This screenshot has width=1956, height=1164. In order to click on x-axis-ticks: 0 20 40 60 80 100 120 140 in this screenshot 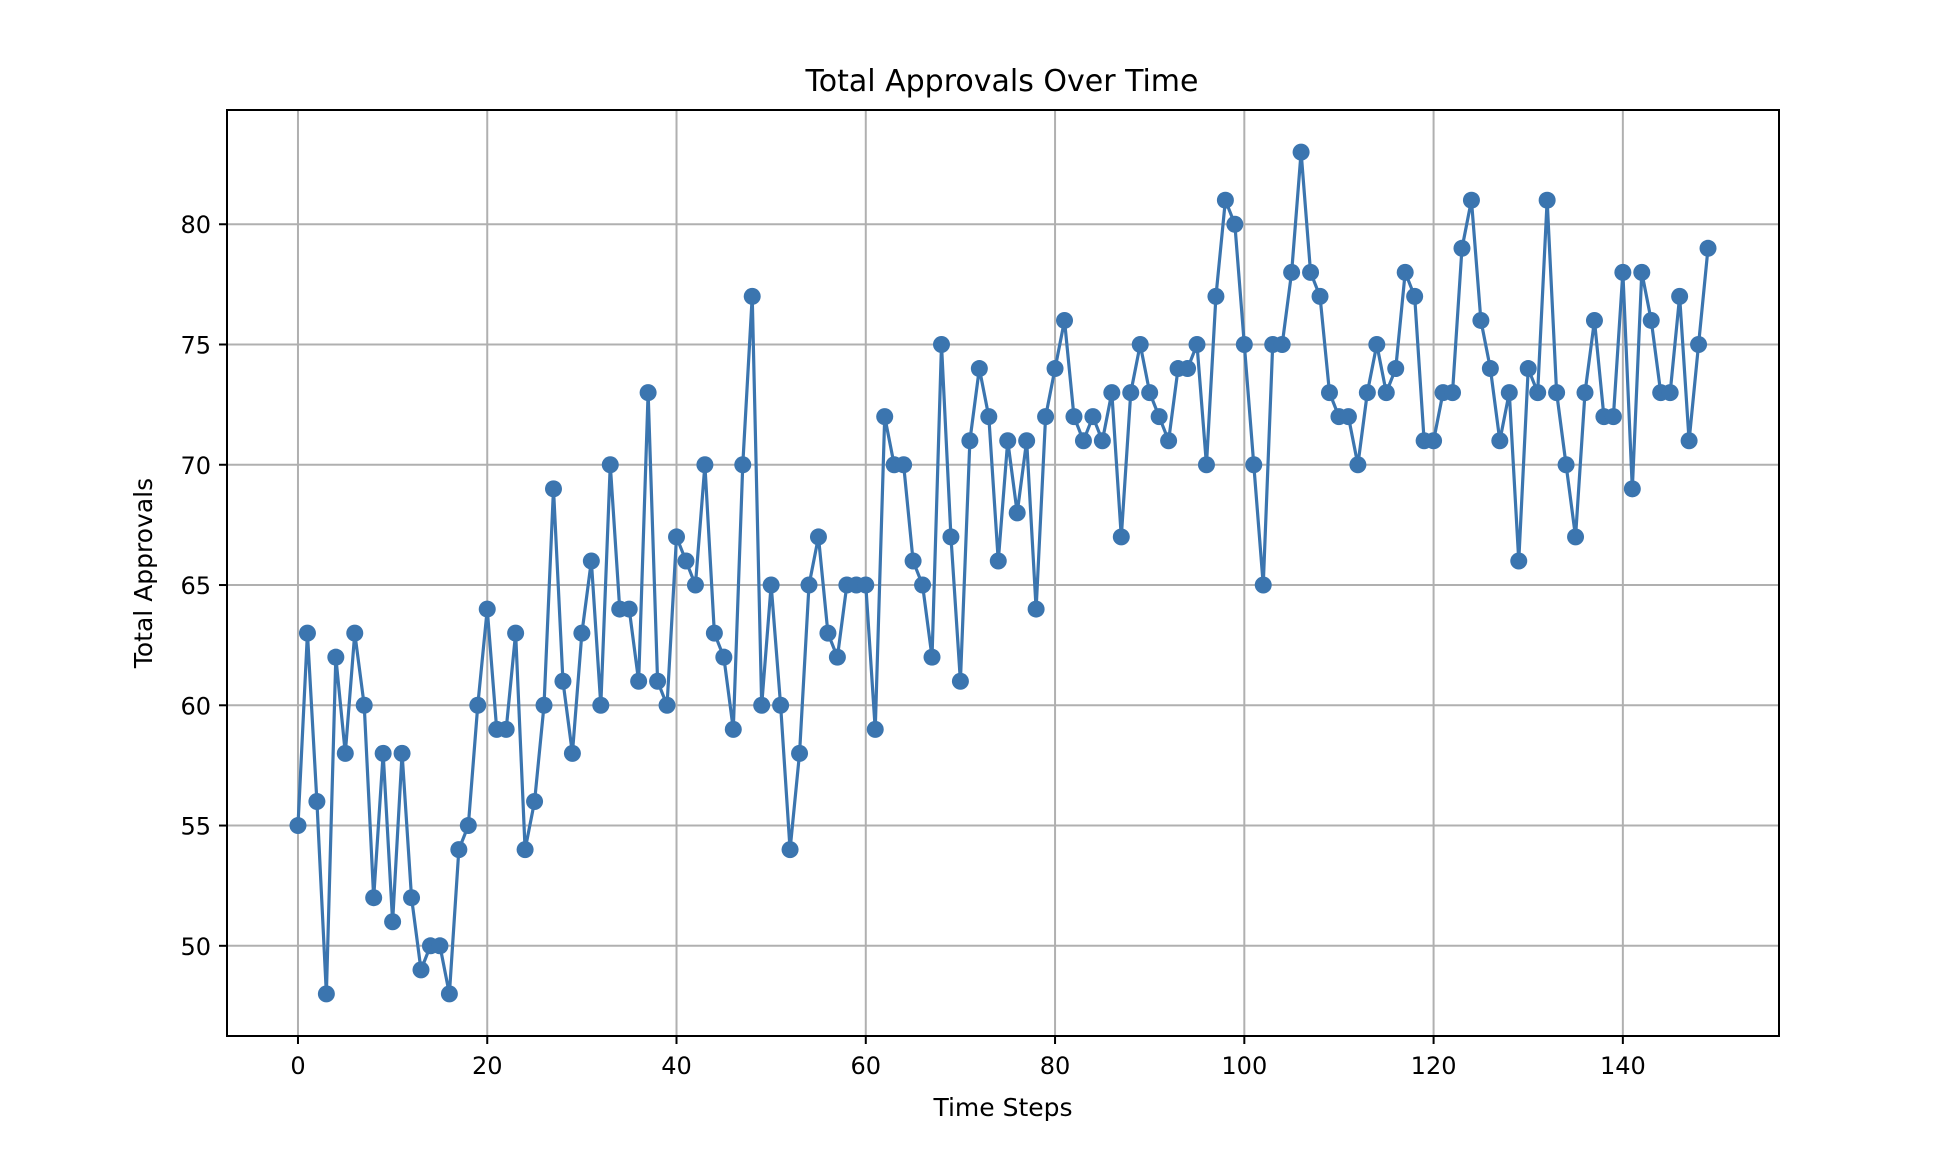, I will do `click(968, 1058)`.